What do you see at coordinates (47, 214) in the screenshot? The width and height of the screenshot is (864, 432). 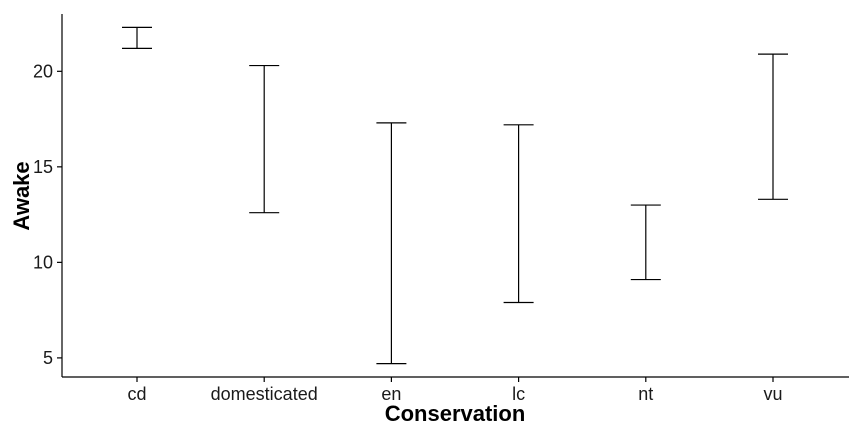 I see `y-axis-ticks: 5 10 15 20` at bounding box center [47, 214].